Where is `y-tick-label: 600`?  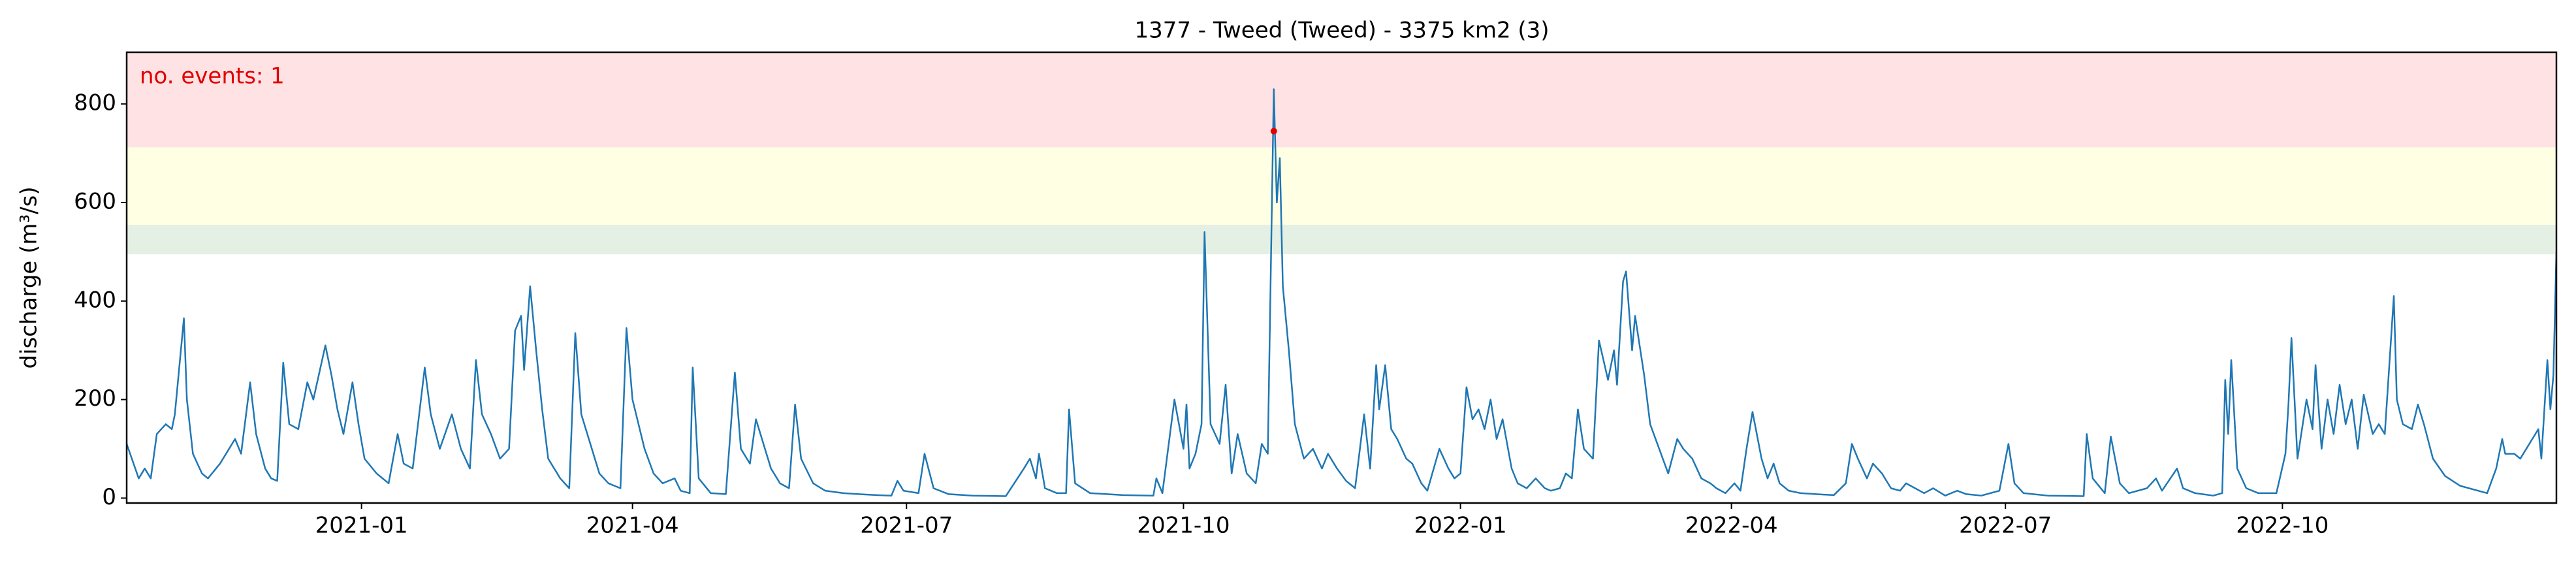 y-tick-label: 600 is located at coordinates (95, 202).